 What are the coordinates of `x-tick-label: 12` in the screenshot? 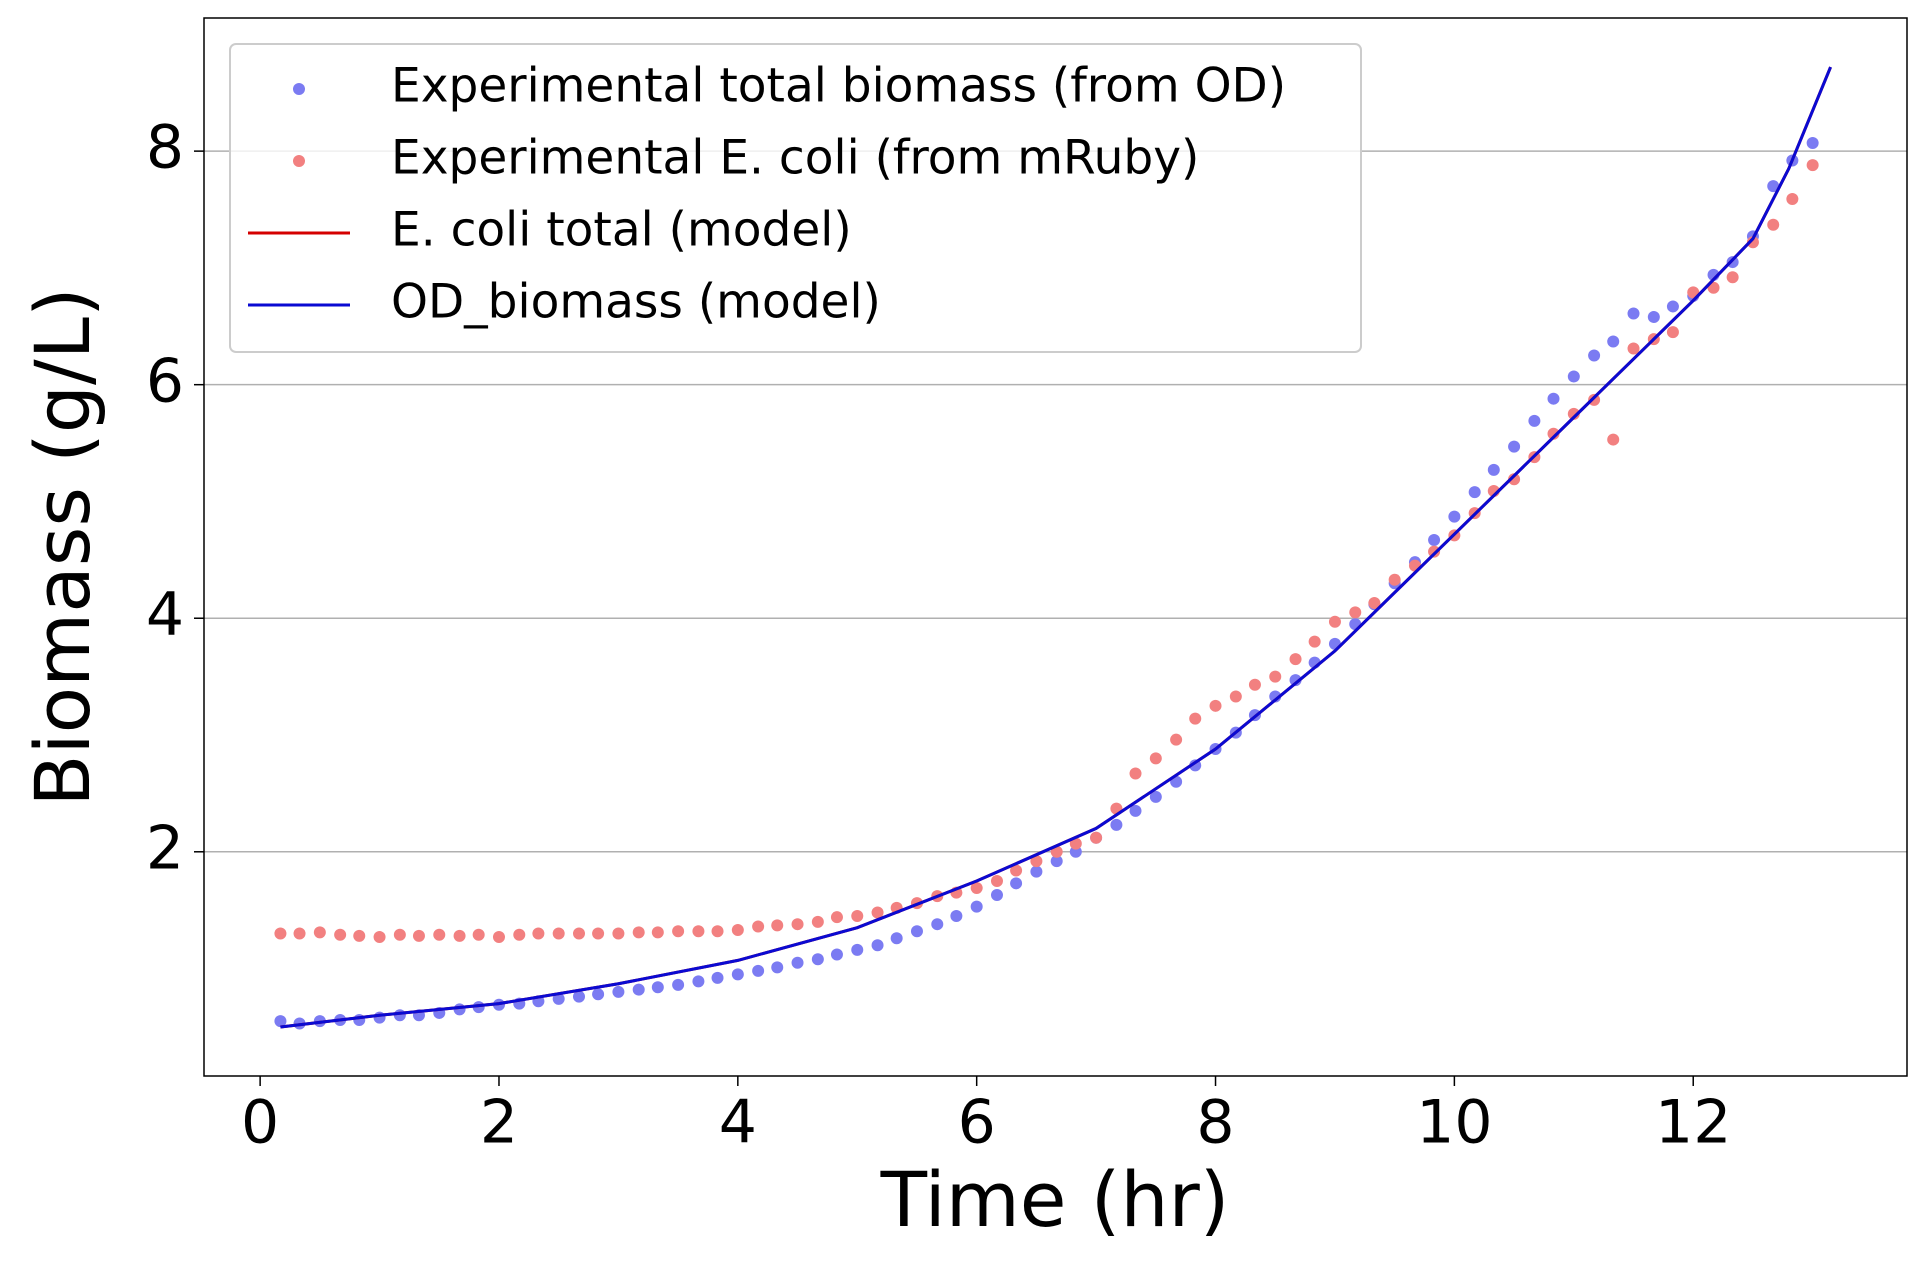 It's located at (1693, 1123).